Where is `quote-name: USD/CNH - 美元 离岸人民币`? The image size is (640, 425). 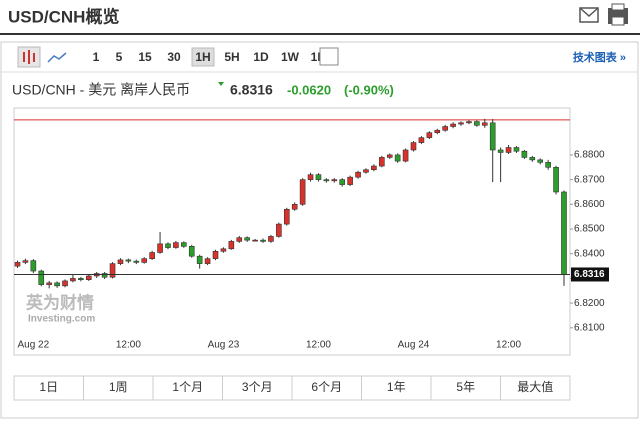
quote-name: USD/CNH - 美元 离岸人民币 is located at coordinates (101, 90).